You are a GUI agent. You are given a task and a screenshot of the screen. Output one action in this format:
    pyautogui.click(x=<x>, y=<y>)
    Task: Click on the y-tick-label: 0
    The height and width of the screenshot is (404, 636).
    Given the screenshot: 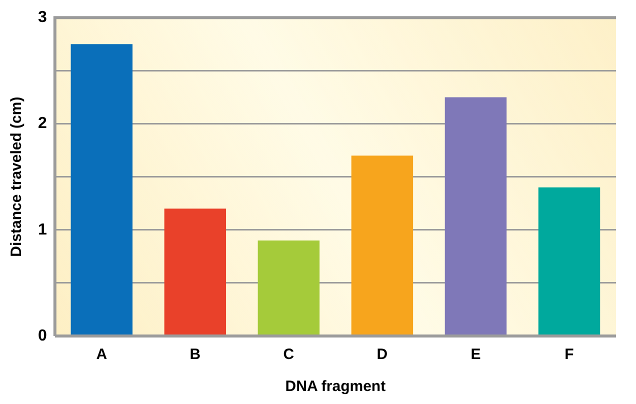 What is the action you would take?
    pyautogui.click(x=42, y=335)
    